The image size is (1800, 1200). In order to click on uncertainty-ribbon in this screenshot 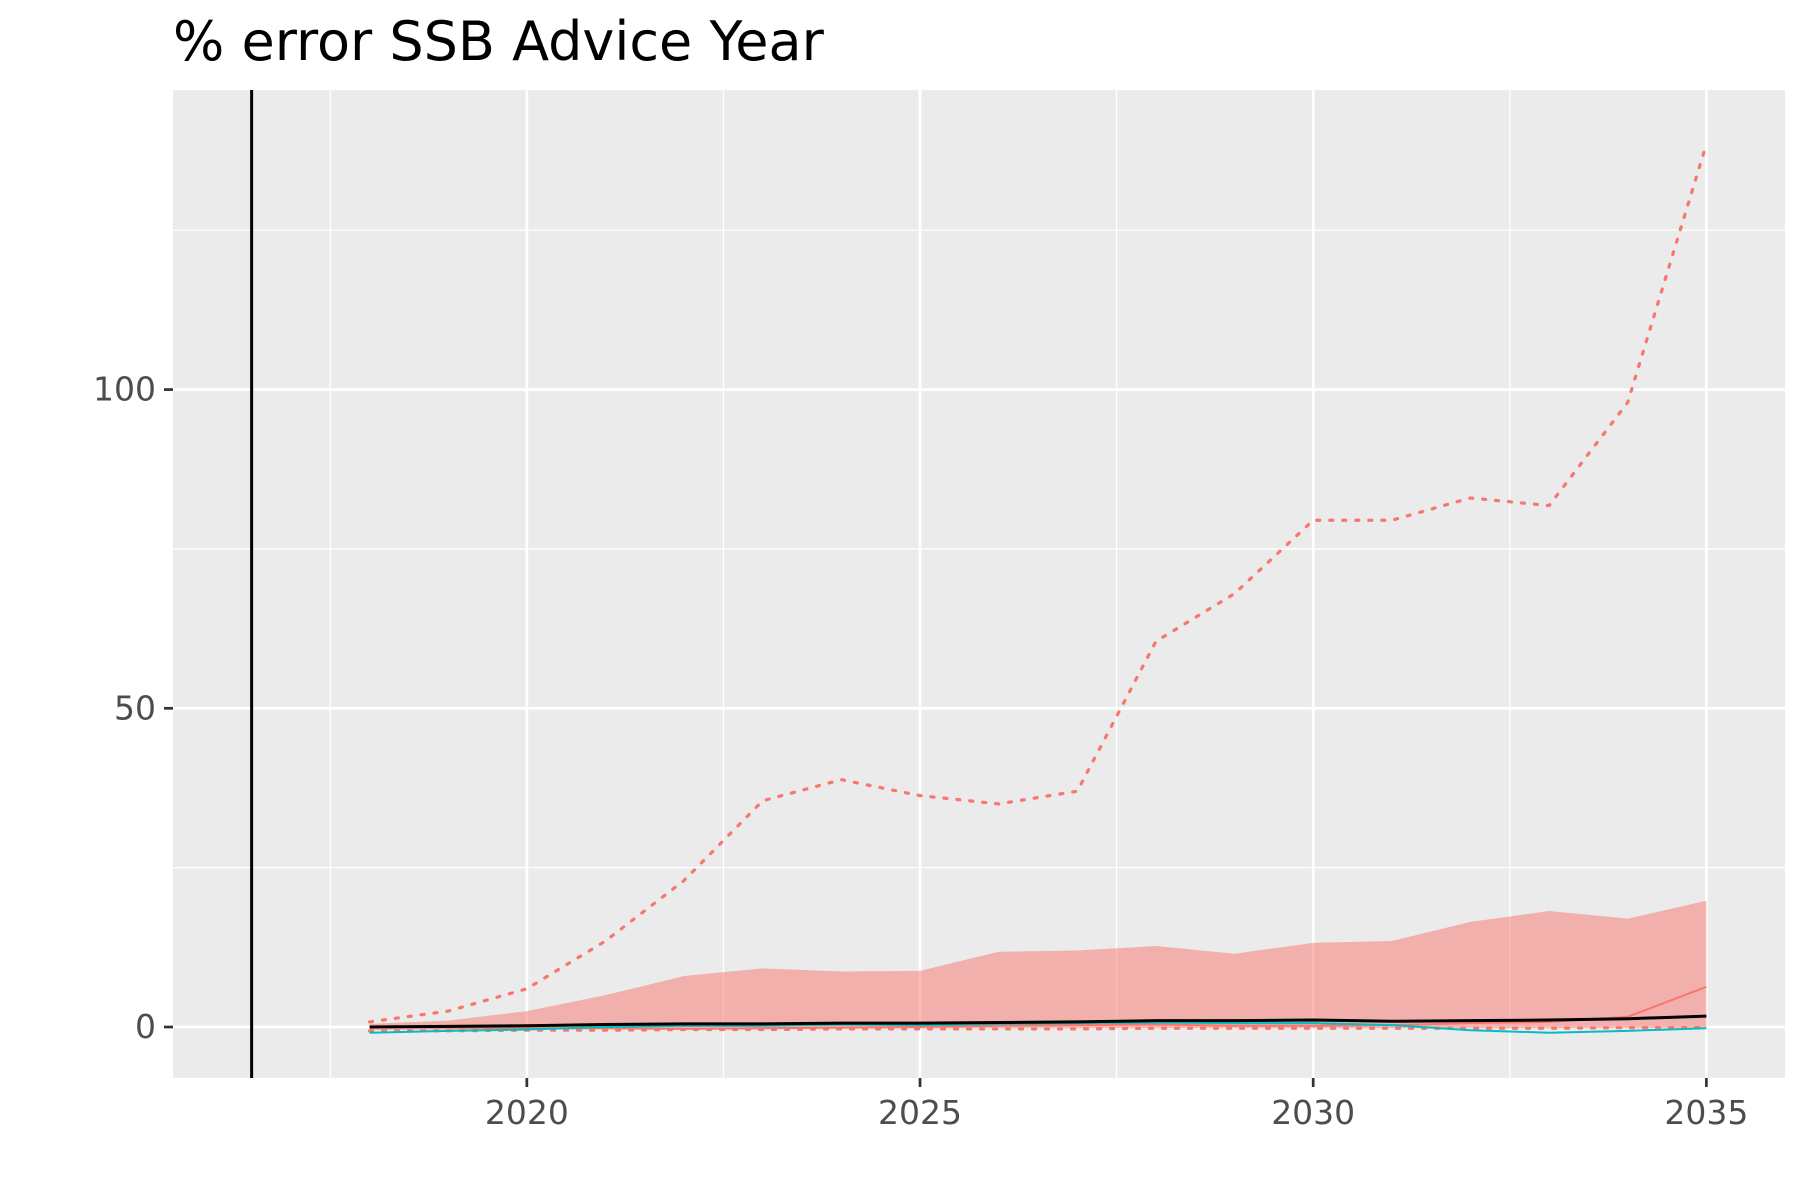, I will do `click(1038, 965)`.